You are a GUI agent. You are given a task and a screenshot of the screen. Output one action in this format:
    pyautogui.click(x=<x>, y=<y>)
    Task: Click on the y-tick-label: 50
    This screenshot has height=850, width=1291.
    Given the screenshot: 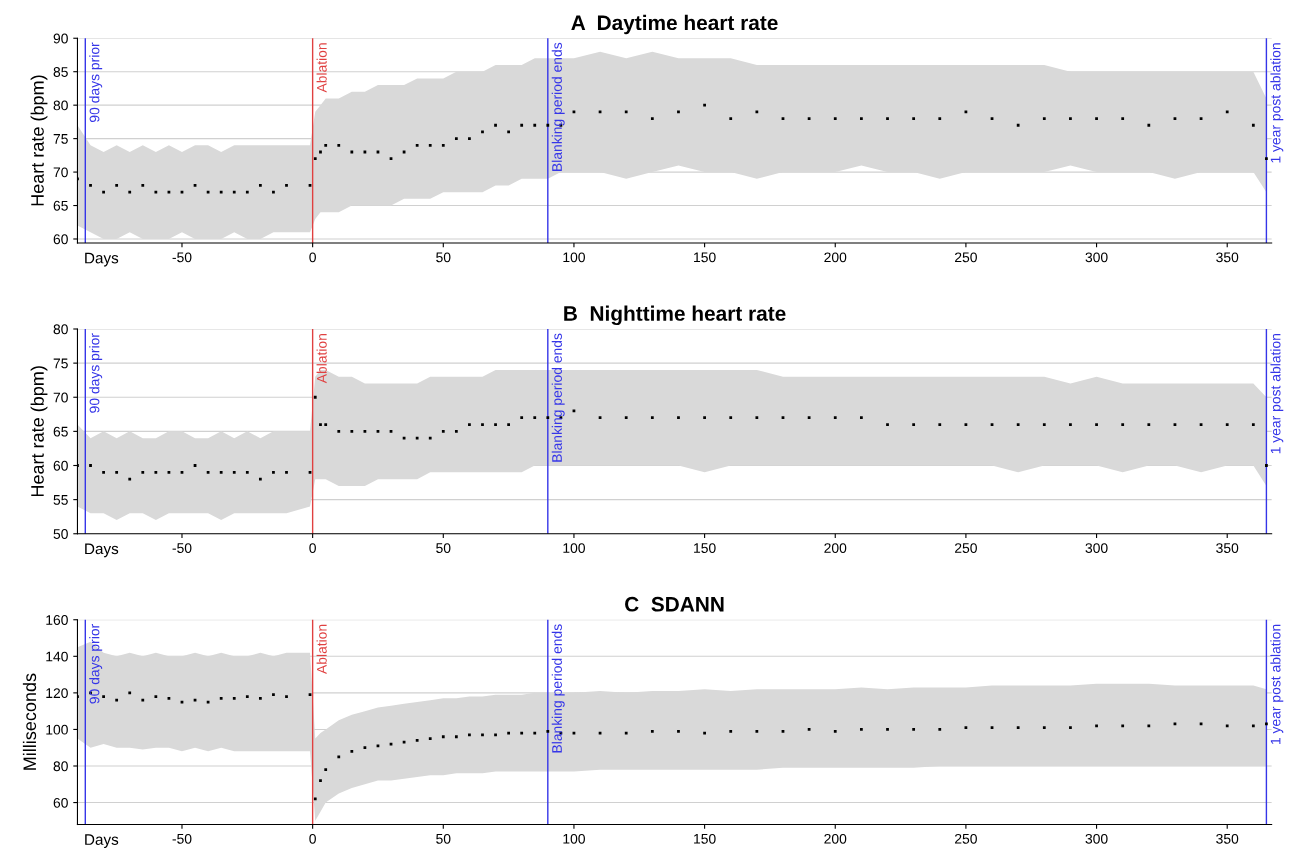 What is the action you would take?
    pyautogui.click(x=60, y=534)
    